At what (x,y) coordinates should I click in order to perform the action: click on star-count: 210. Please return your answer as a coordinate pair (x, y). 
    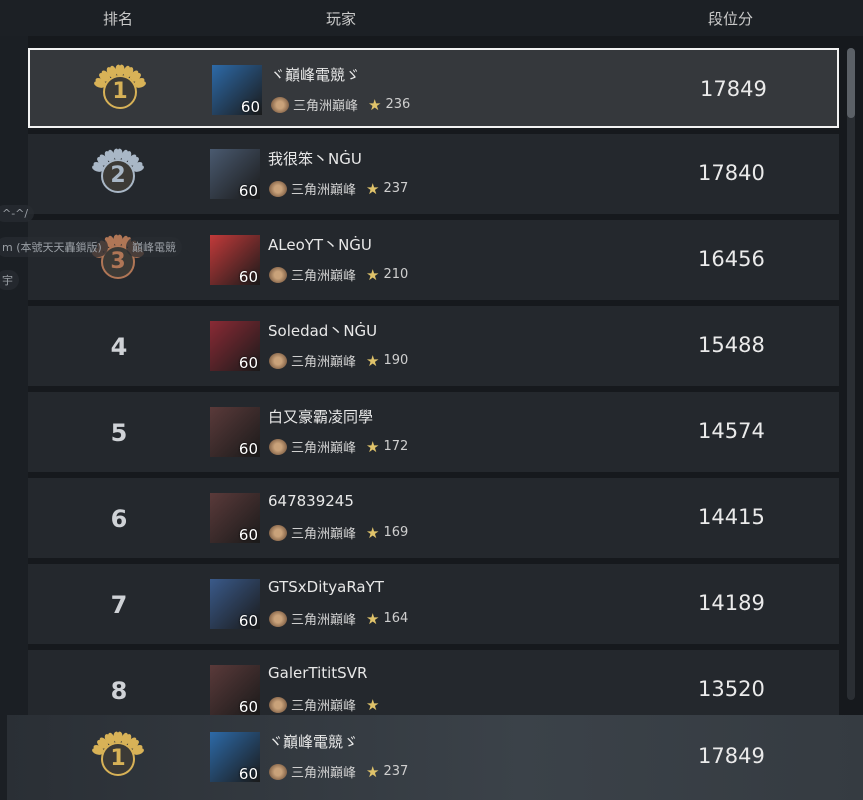
    Looking at the image, I should click on (396, 274).